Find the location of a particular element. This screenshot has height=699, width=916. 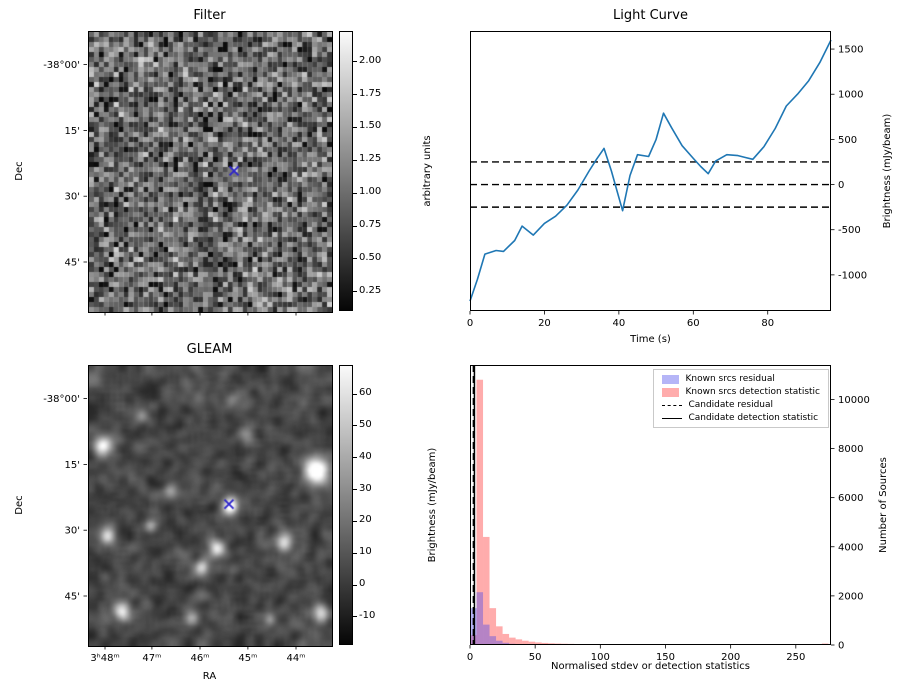

gleam-colorbar is located at coordinates (346, 505).